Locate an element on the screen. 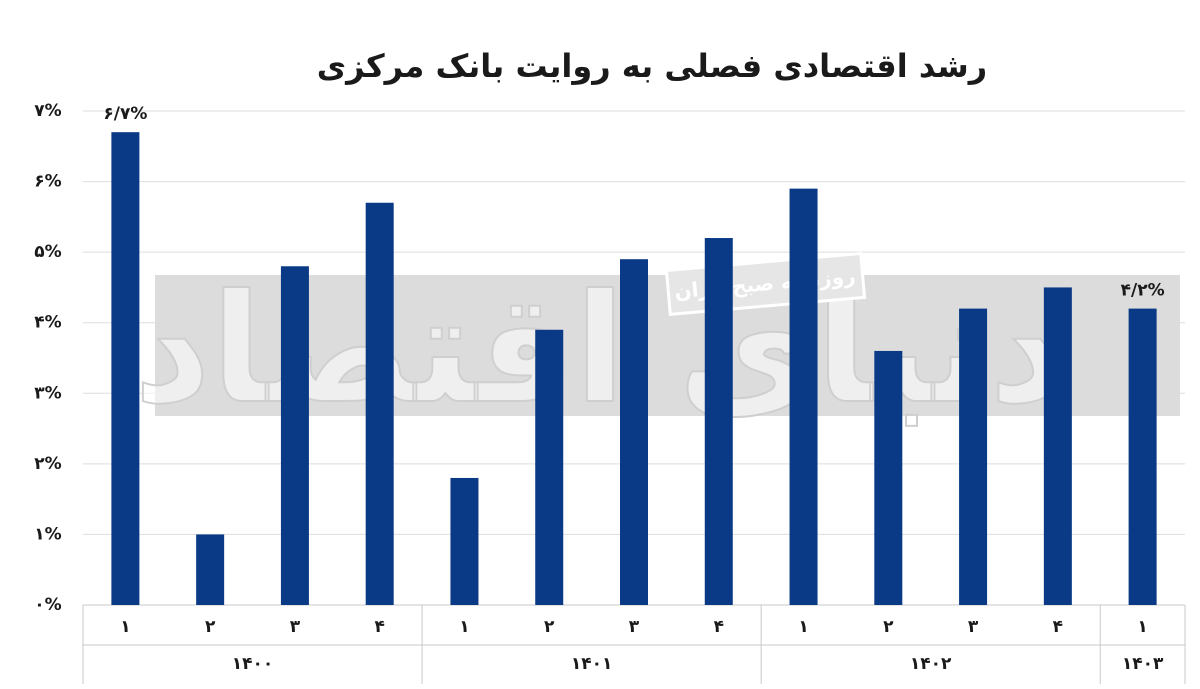 This screenshot has height=689, width=1200. y-tick-label: ۵% is located at coordinates (47, 252).